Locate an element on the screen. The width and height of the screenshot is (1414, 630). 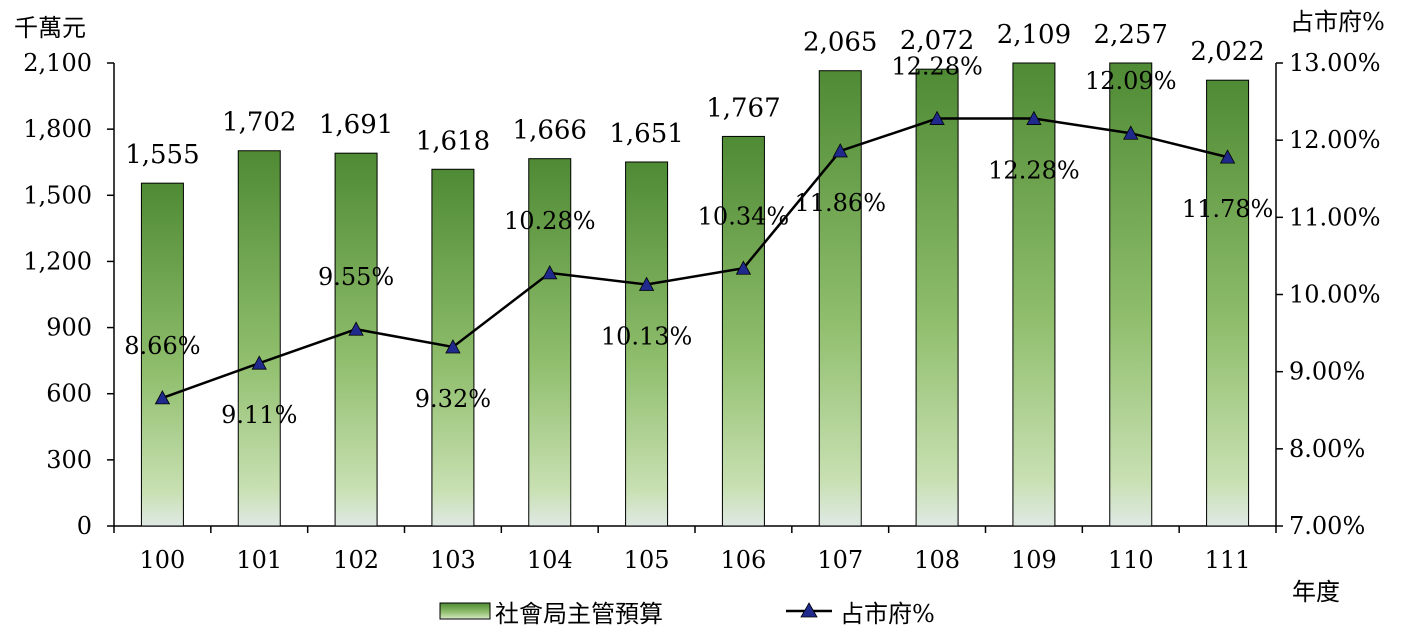
right-tick-label: 8.00% is located at coordinates (1327, 449).